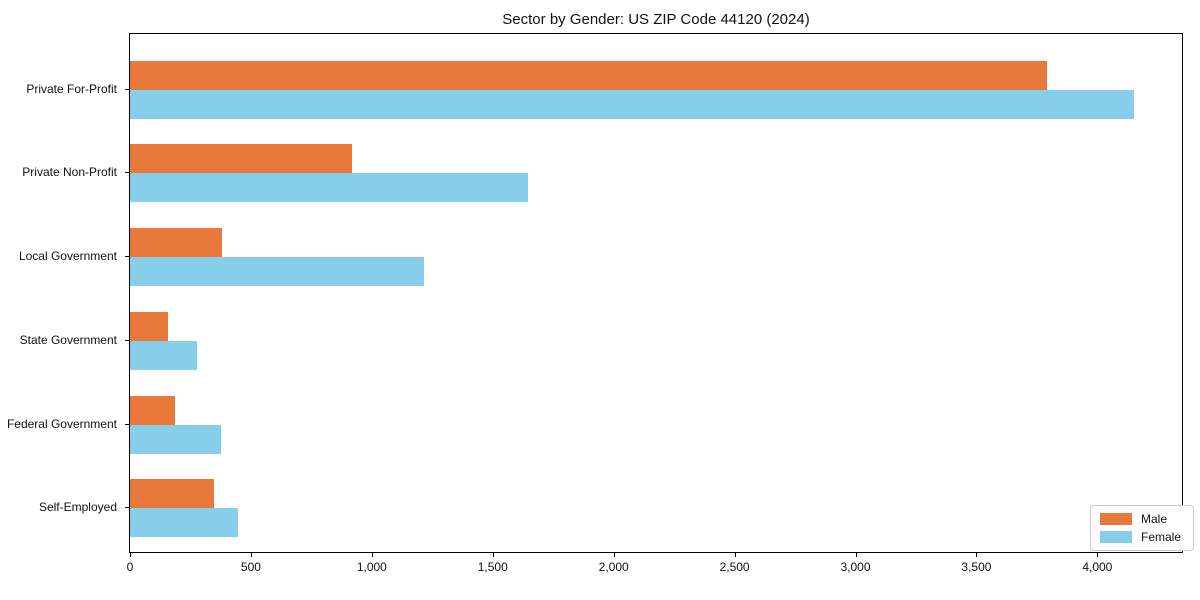 This screenshot has height=600, width=1200. Describe the element at coordinates (371, 567) in the screenshot. I see `x-tick-label: 1,000` at that location.